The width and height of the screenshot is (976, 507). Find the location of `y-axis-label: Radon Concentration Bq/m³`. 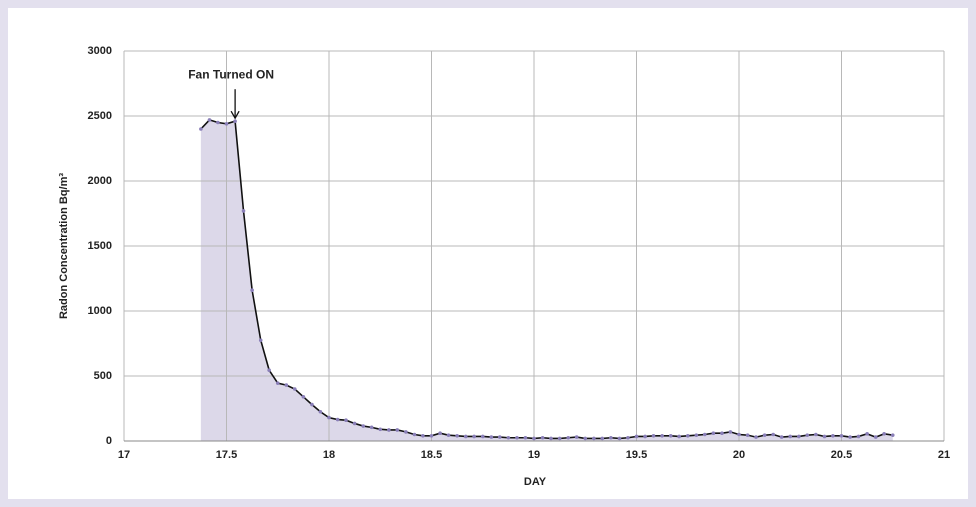

y-axis-label: Radon Concentration Bq/m³ is located at coordinates (64, 246).